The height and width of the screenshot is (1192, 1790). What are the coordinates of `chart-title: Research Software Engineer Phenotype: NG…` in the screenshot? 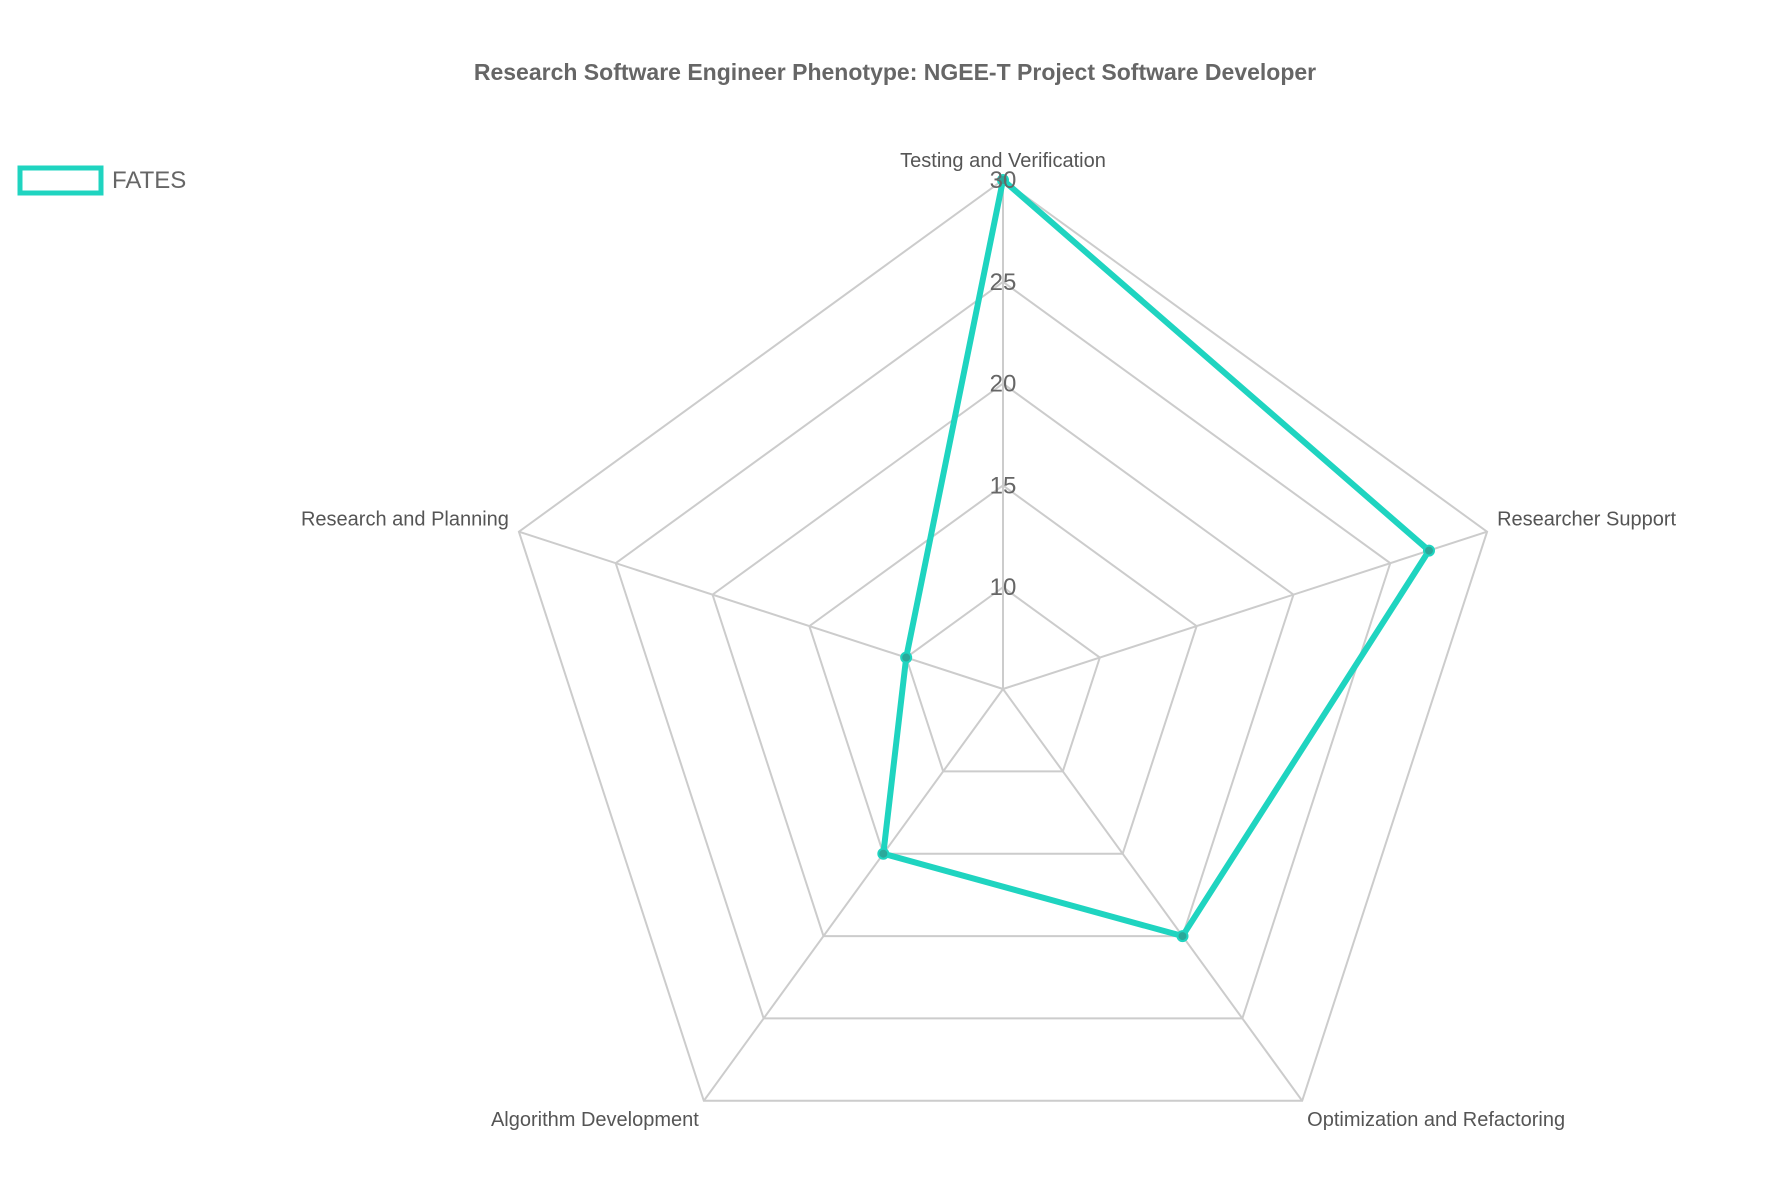 It's located at (895, 72).